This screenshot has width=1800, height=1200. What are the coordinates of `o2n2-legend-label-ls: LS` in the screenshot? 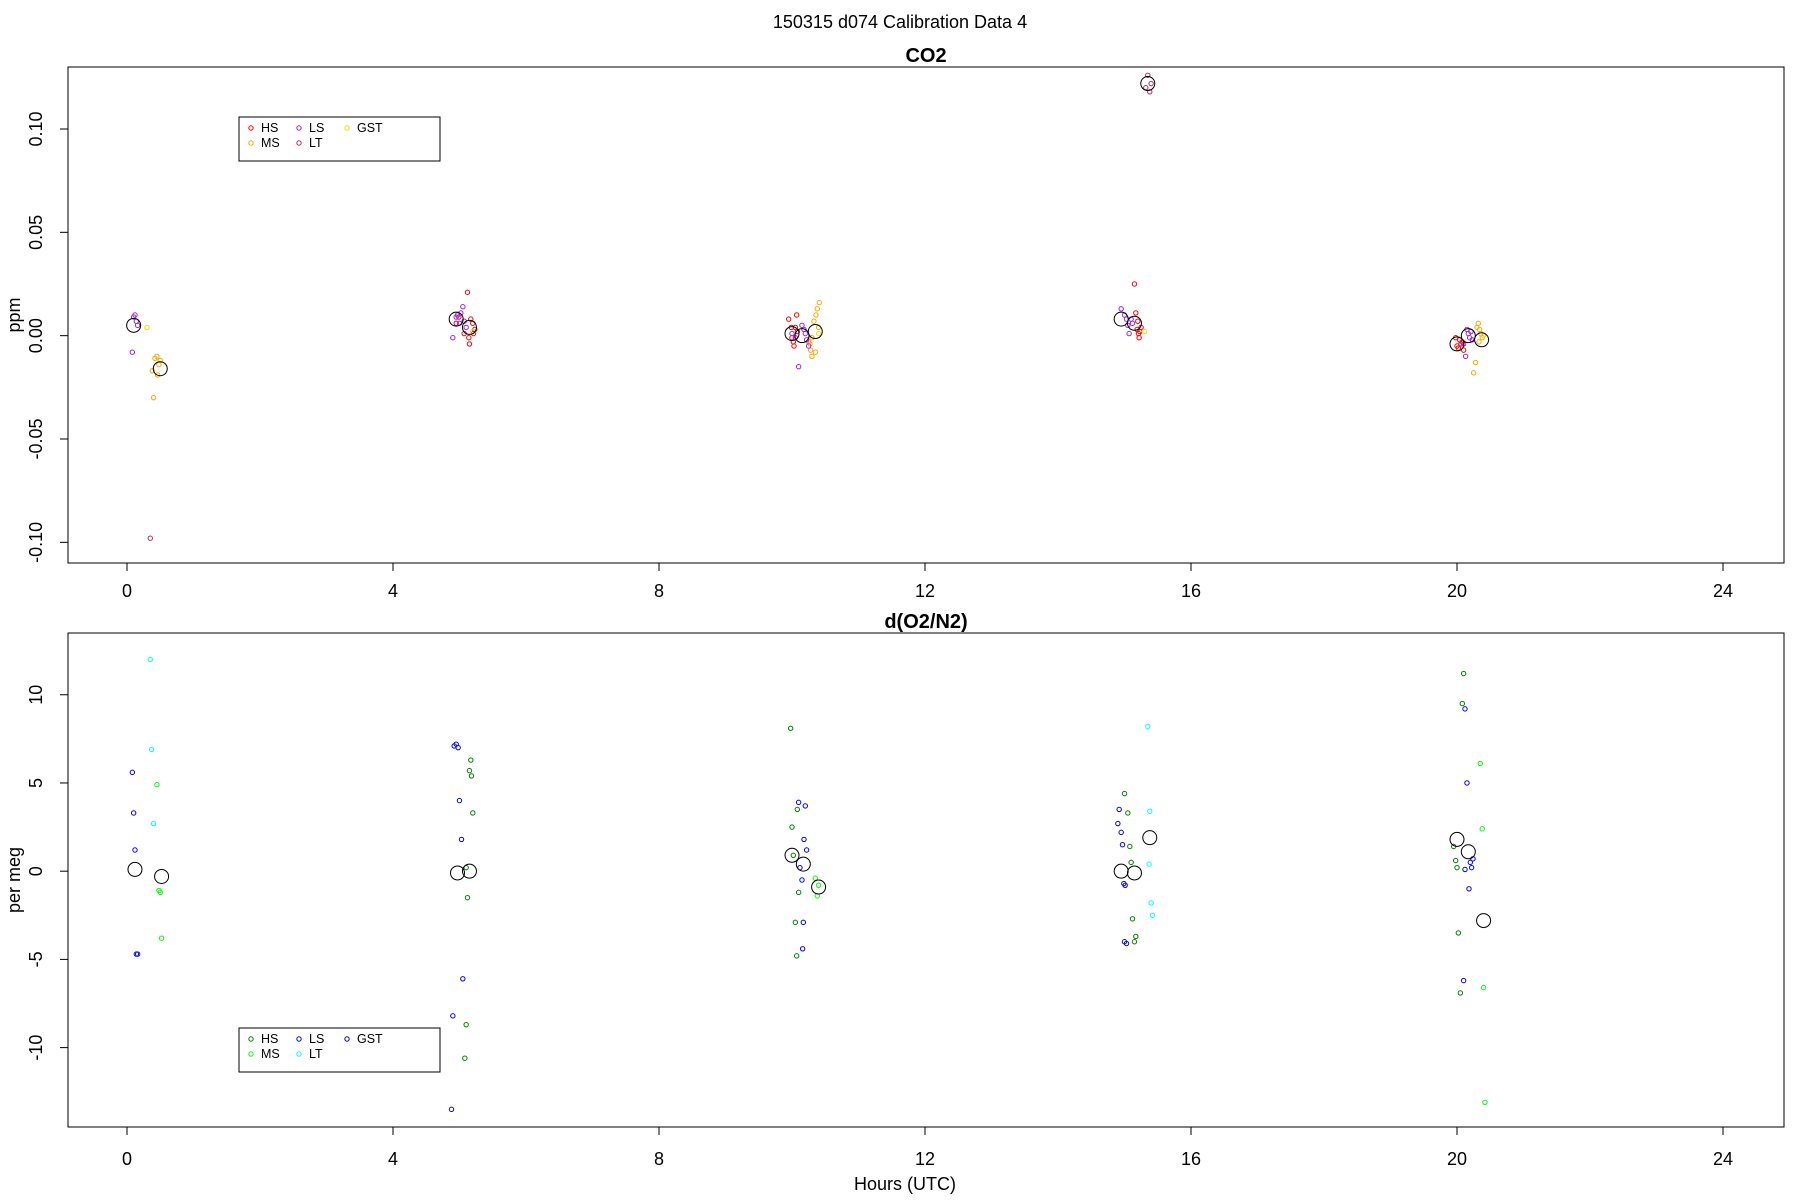 It's located at (316, 1039).